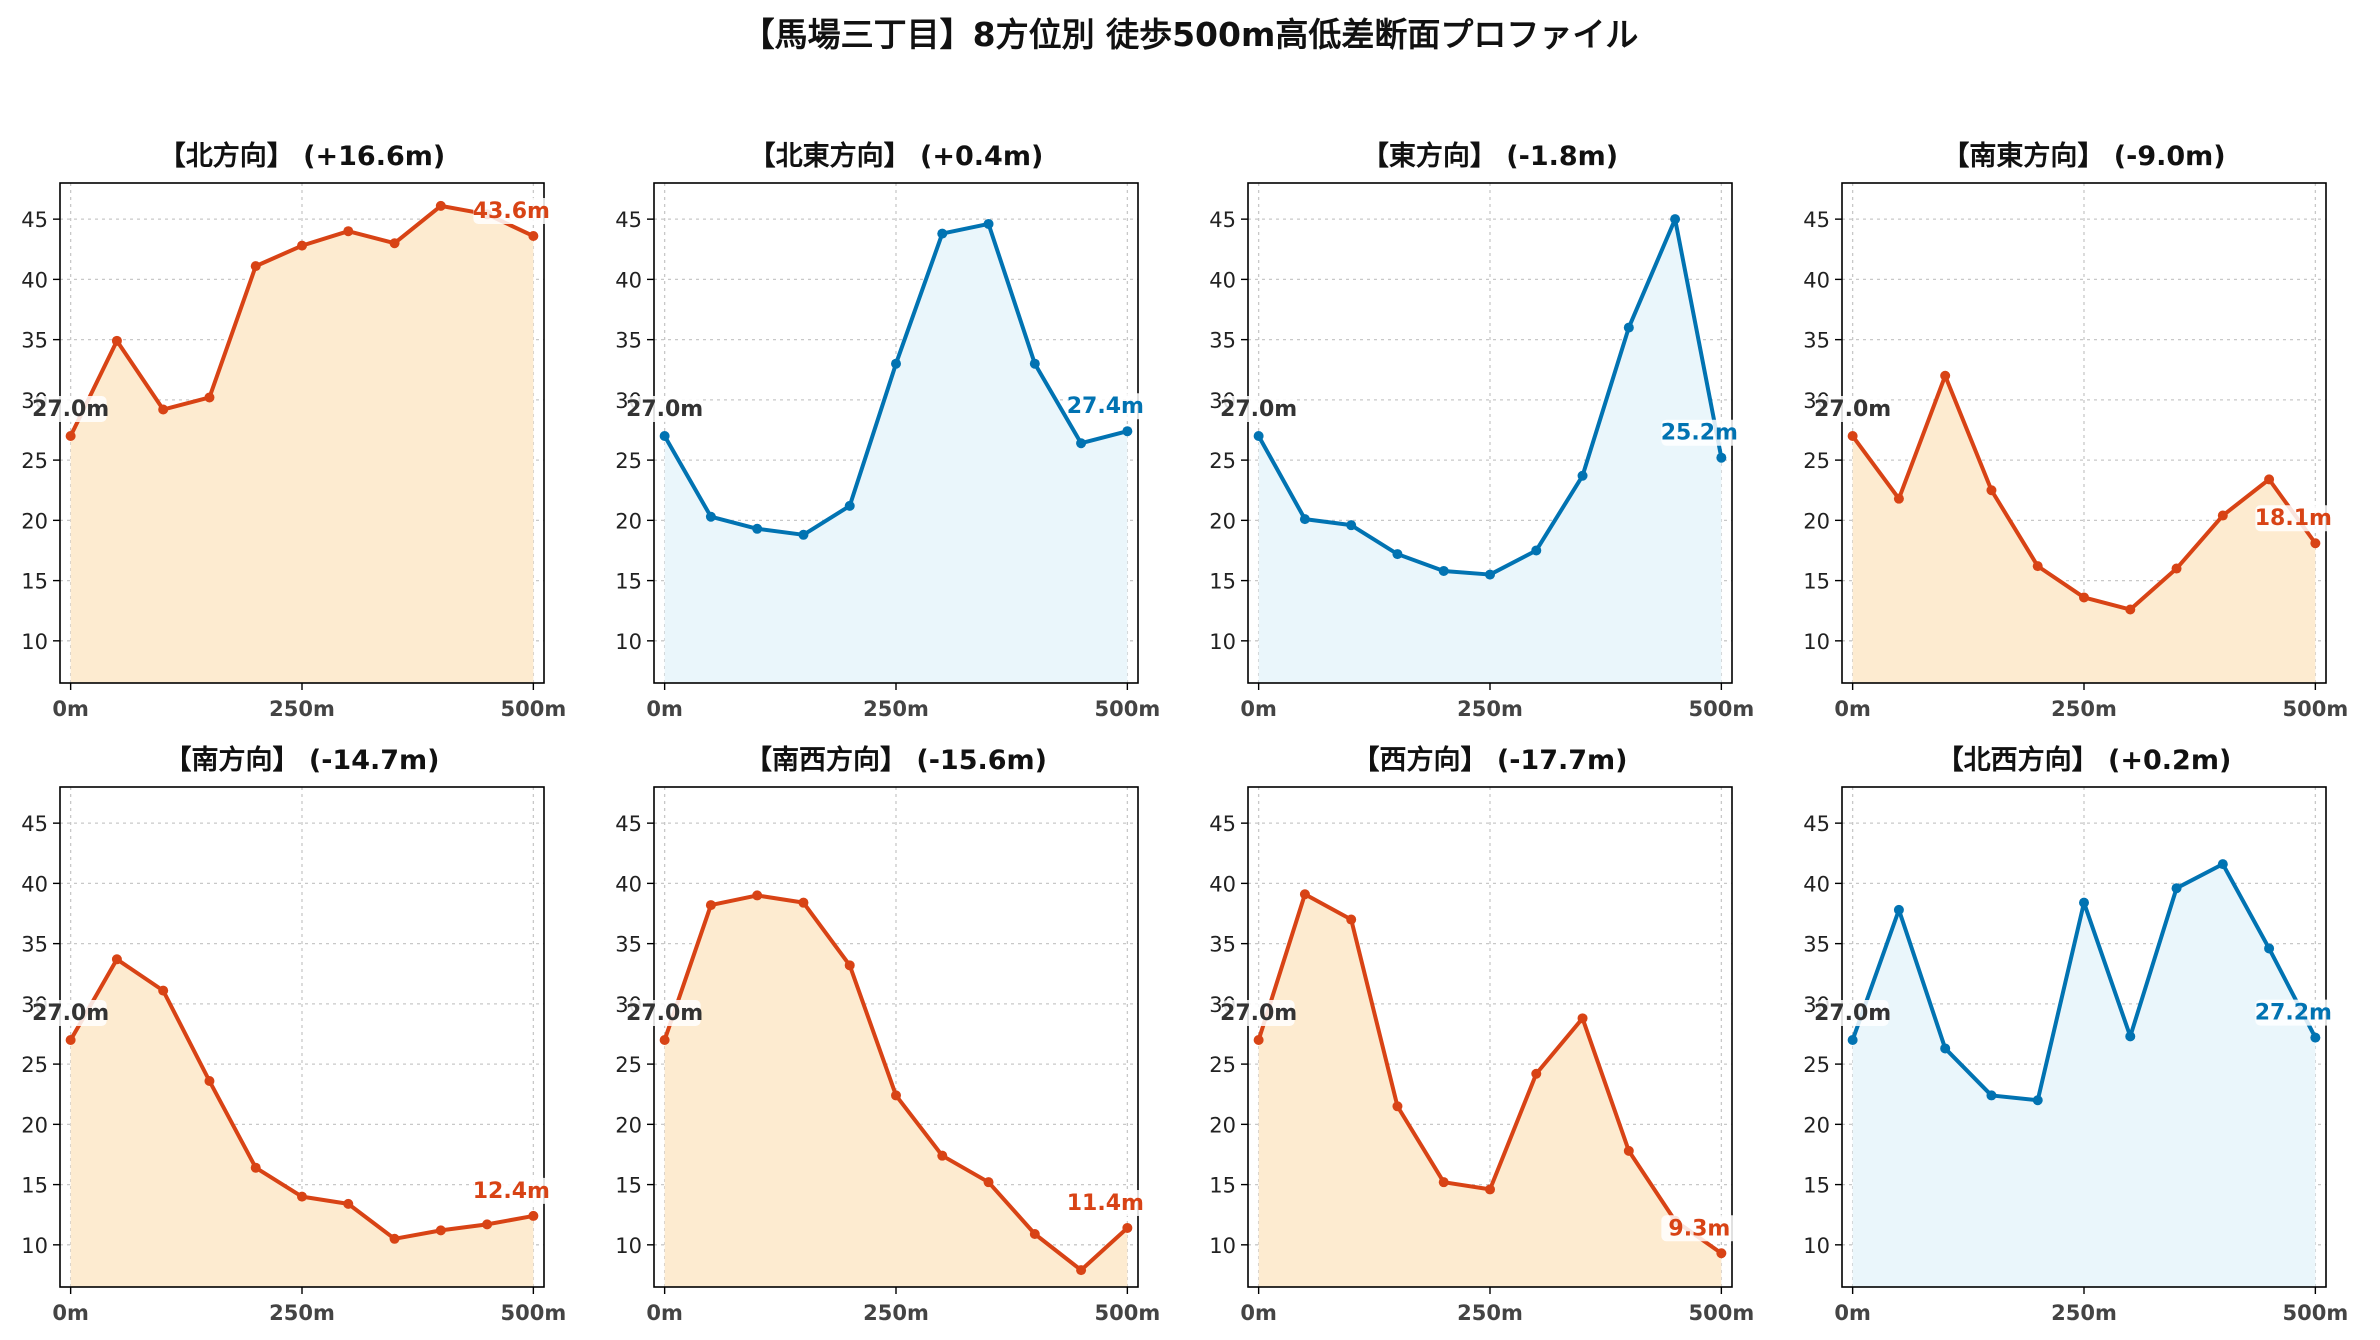  What do you see at coordinates (2293, 1013) in the screenshot?
I see `end-label: 27.2m` at bounding box center [2293, 1013].